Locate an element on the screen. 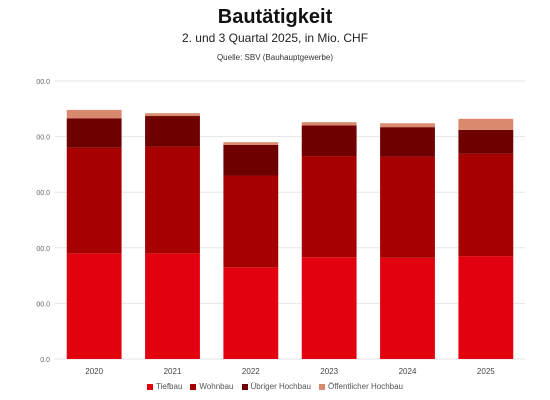  x-tick-label: 2020 is located at coordinates (94, 371).